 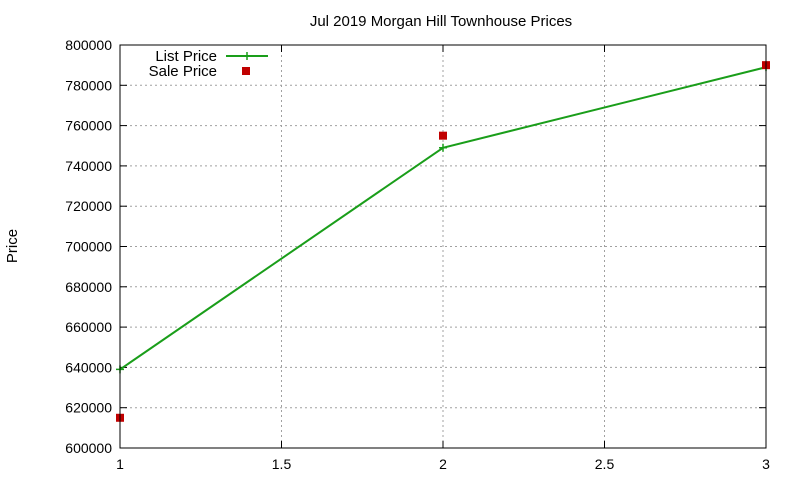 I want to click on legend-marker-list-price, so click(x=247, y=56).